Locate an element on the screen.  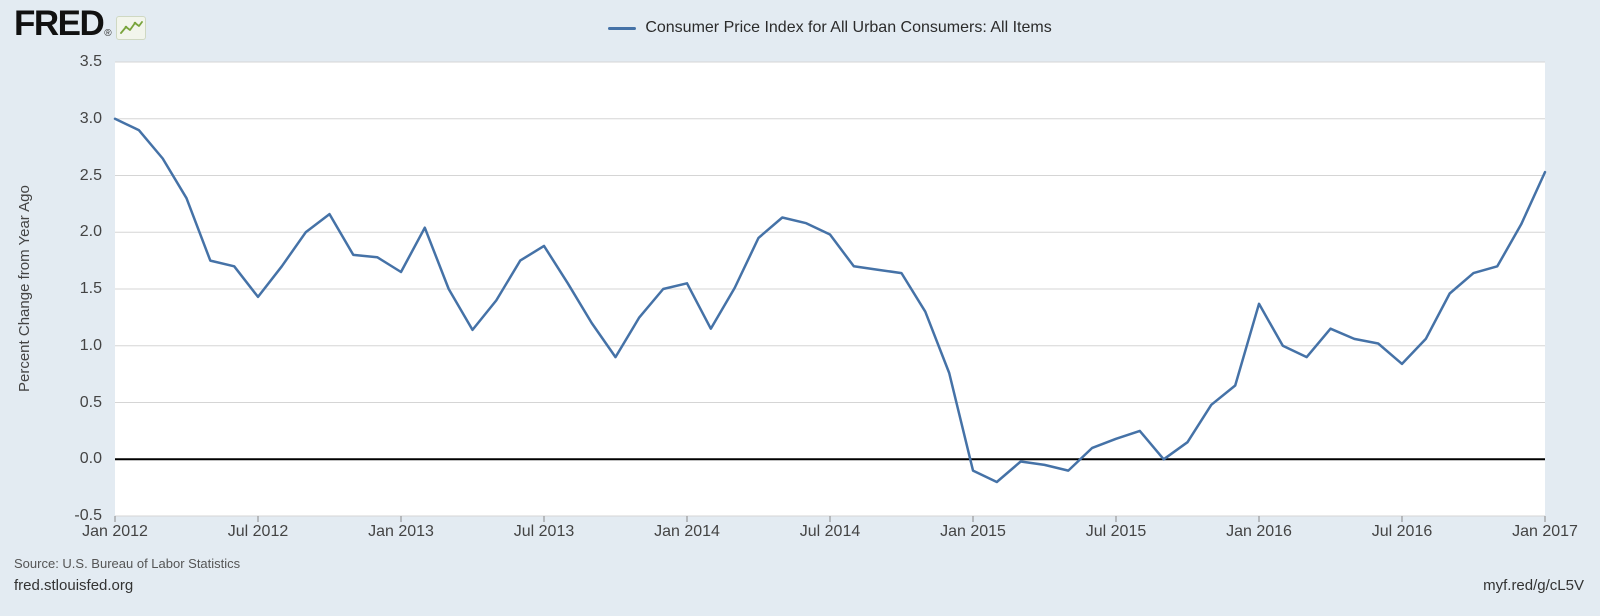
registered-trademark-symbol: ® is located at coordinates (108, 33).